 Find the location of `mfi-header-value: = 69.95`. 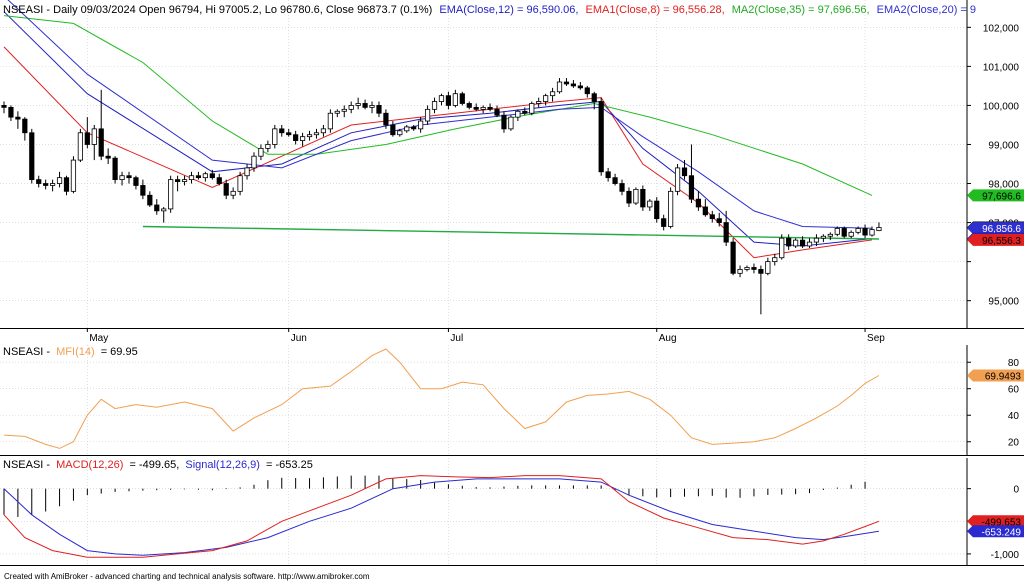

mfi-header-value: = 69.95 is located at coordinates (119, 352).